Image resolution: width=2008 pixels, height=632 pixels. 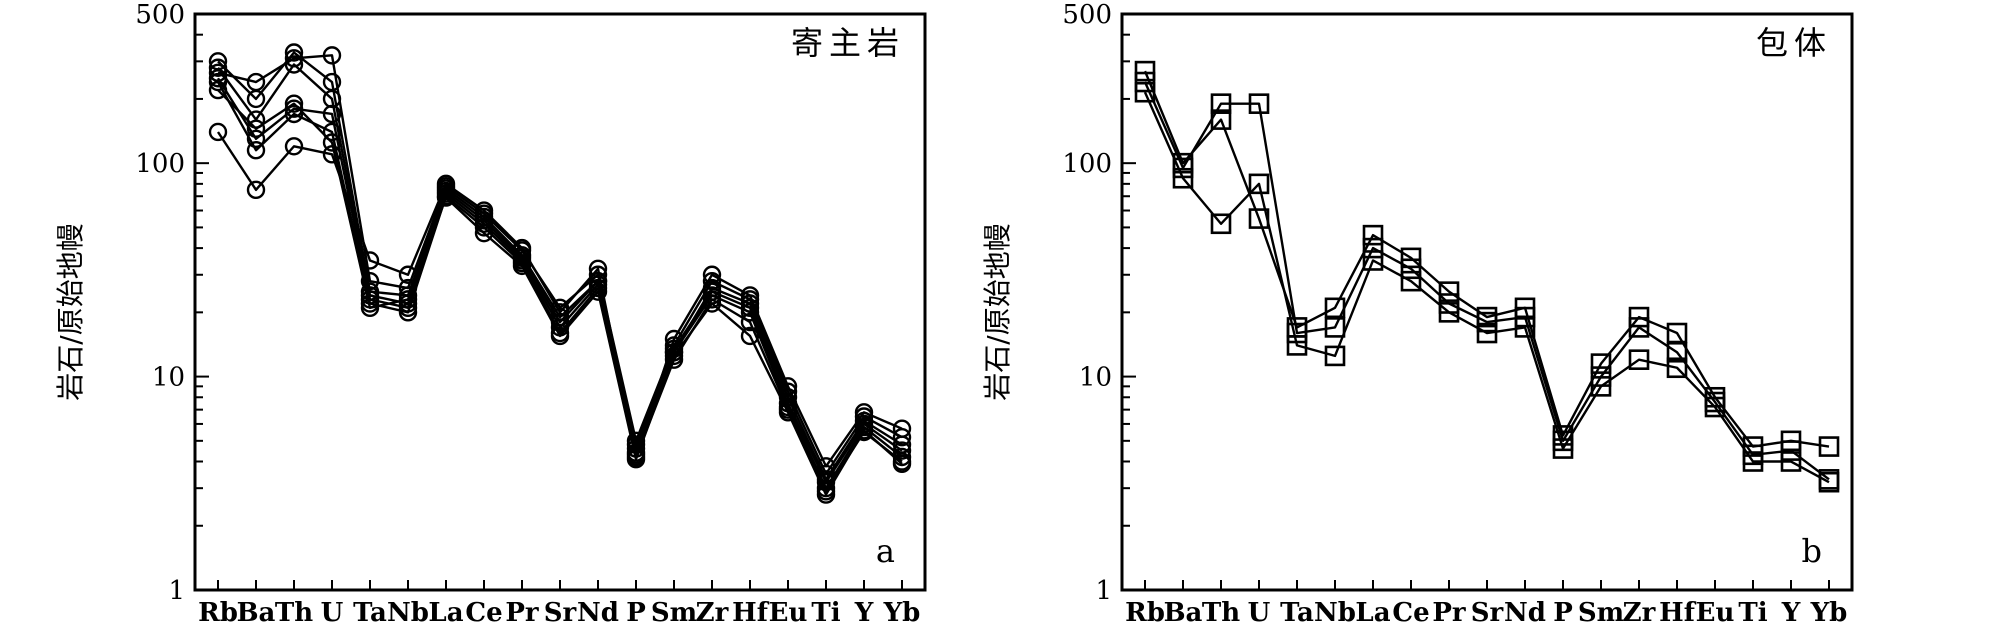 What do you see at coordinates (636, 613) in the screenshot?
I see `x-tick-label: P` at bounding box center [636, 613].